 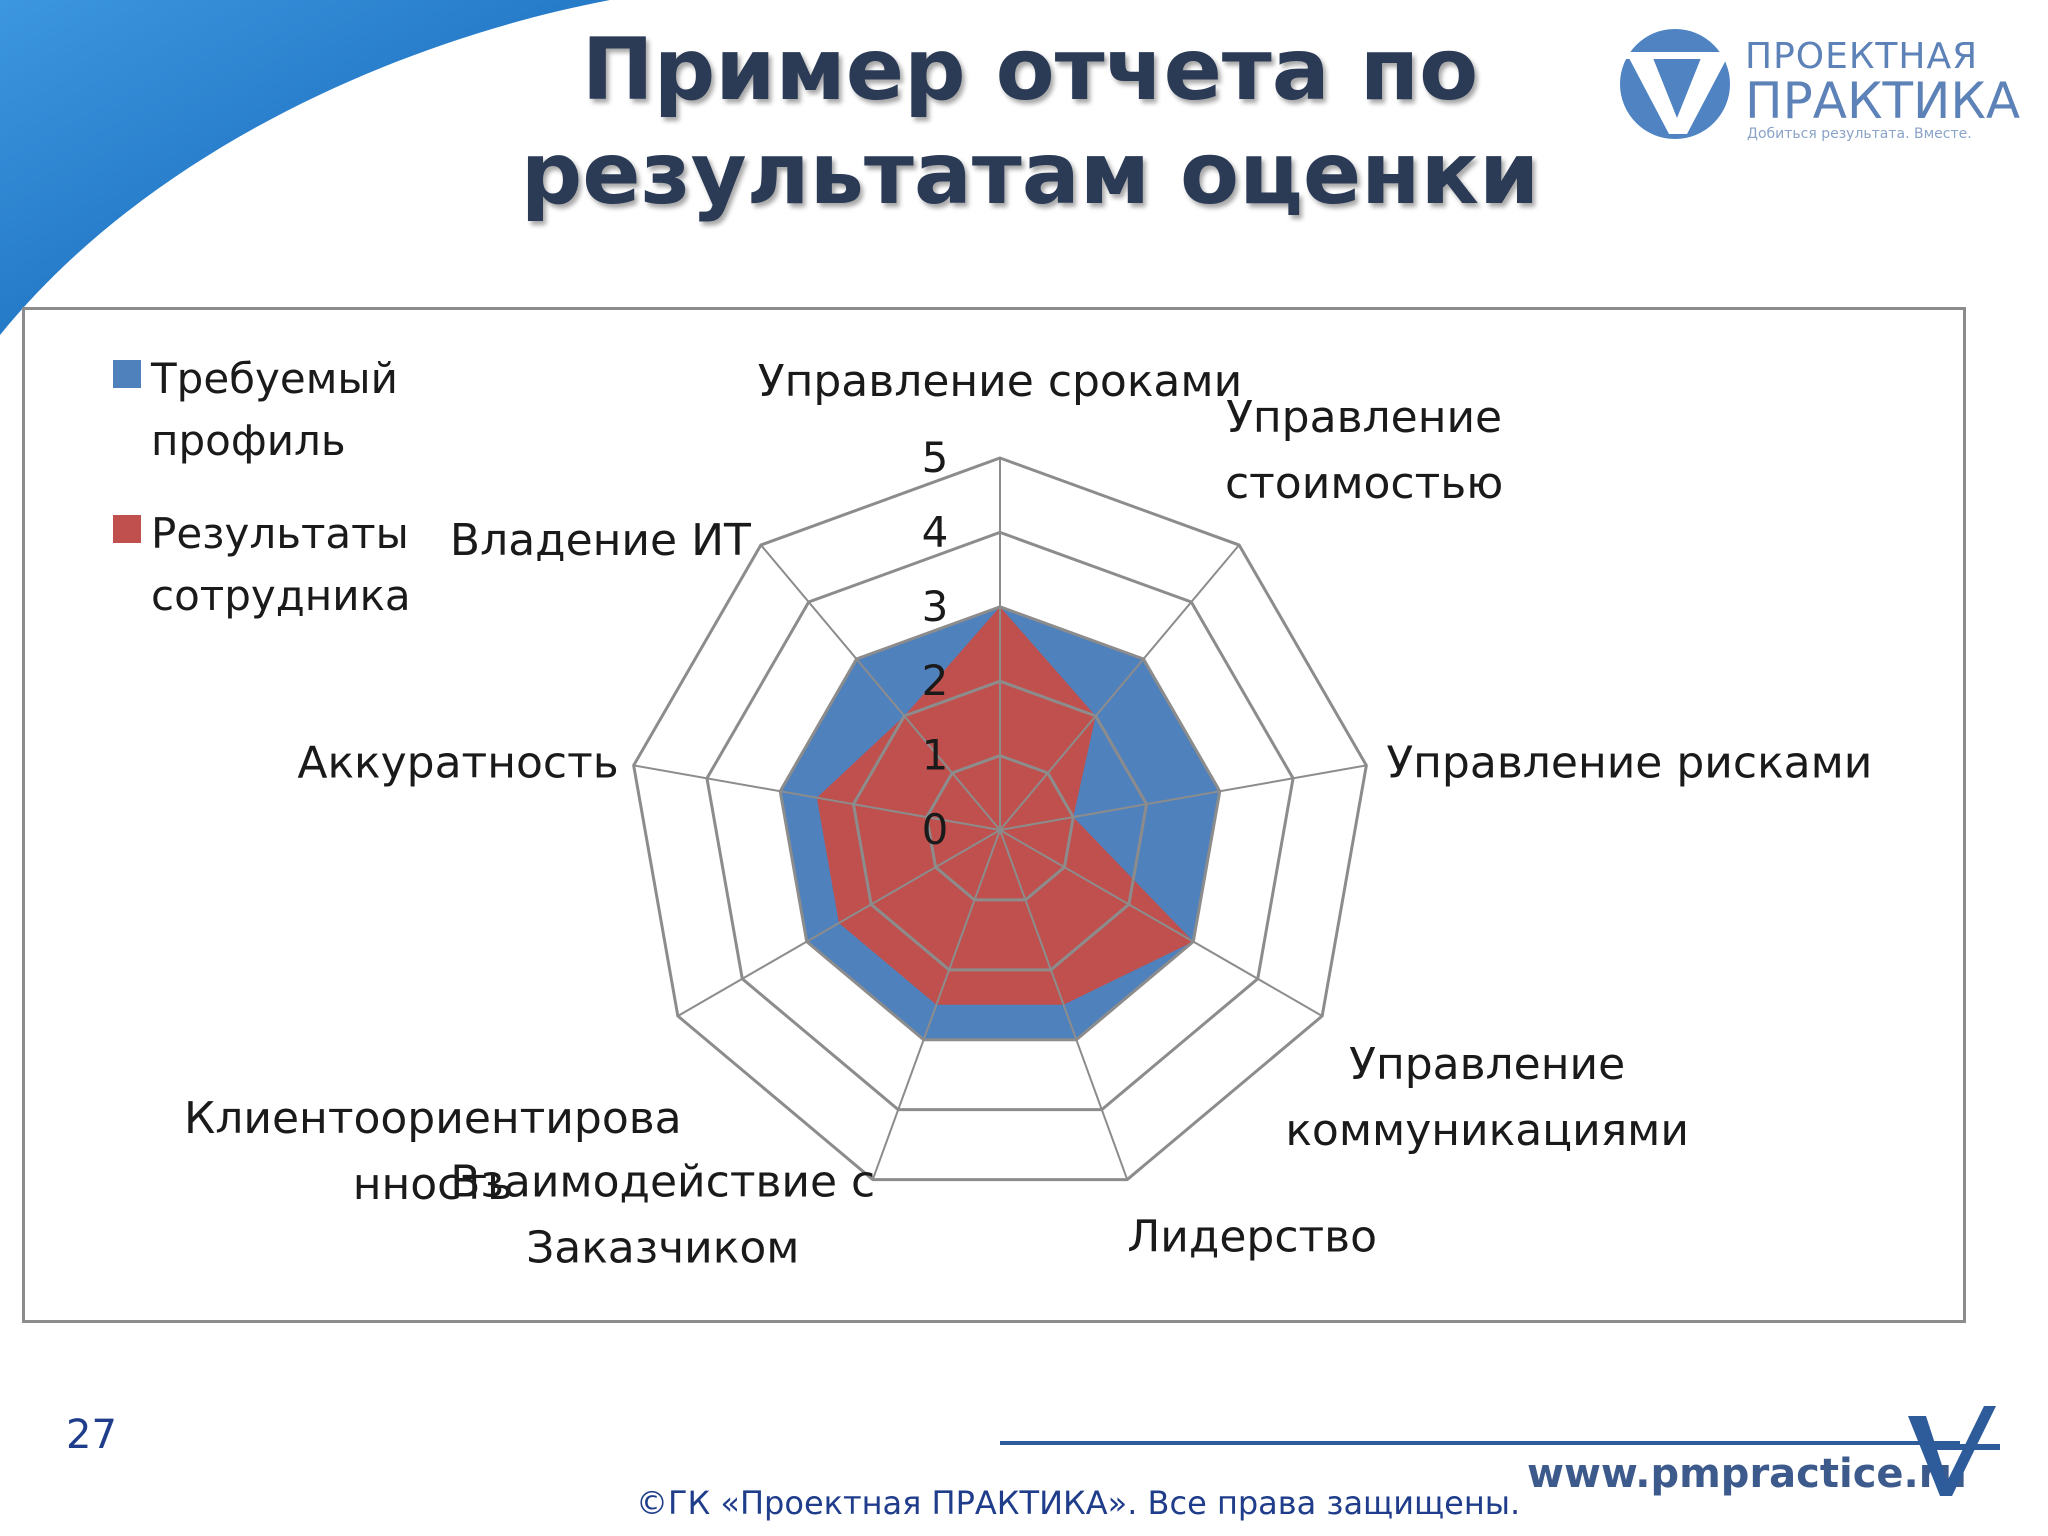 I want to click on legend-label-employee: Результаты сотрудника, so click(x=281, y=565).